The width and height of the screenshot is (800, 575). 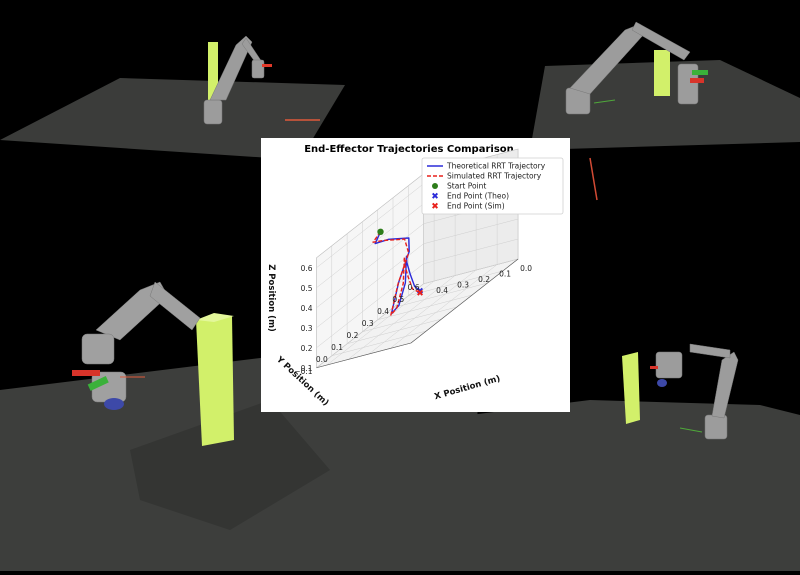 I want to click on z-tick-label: 0.5, so click(x=307, y=288).